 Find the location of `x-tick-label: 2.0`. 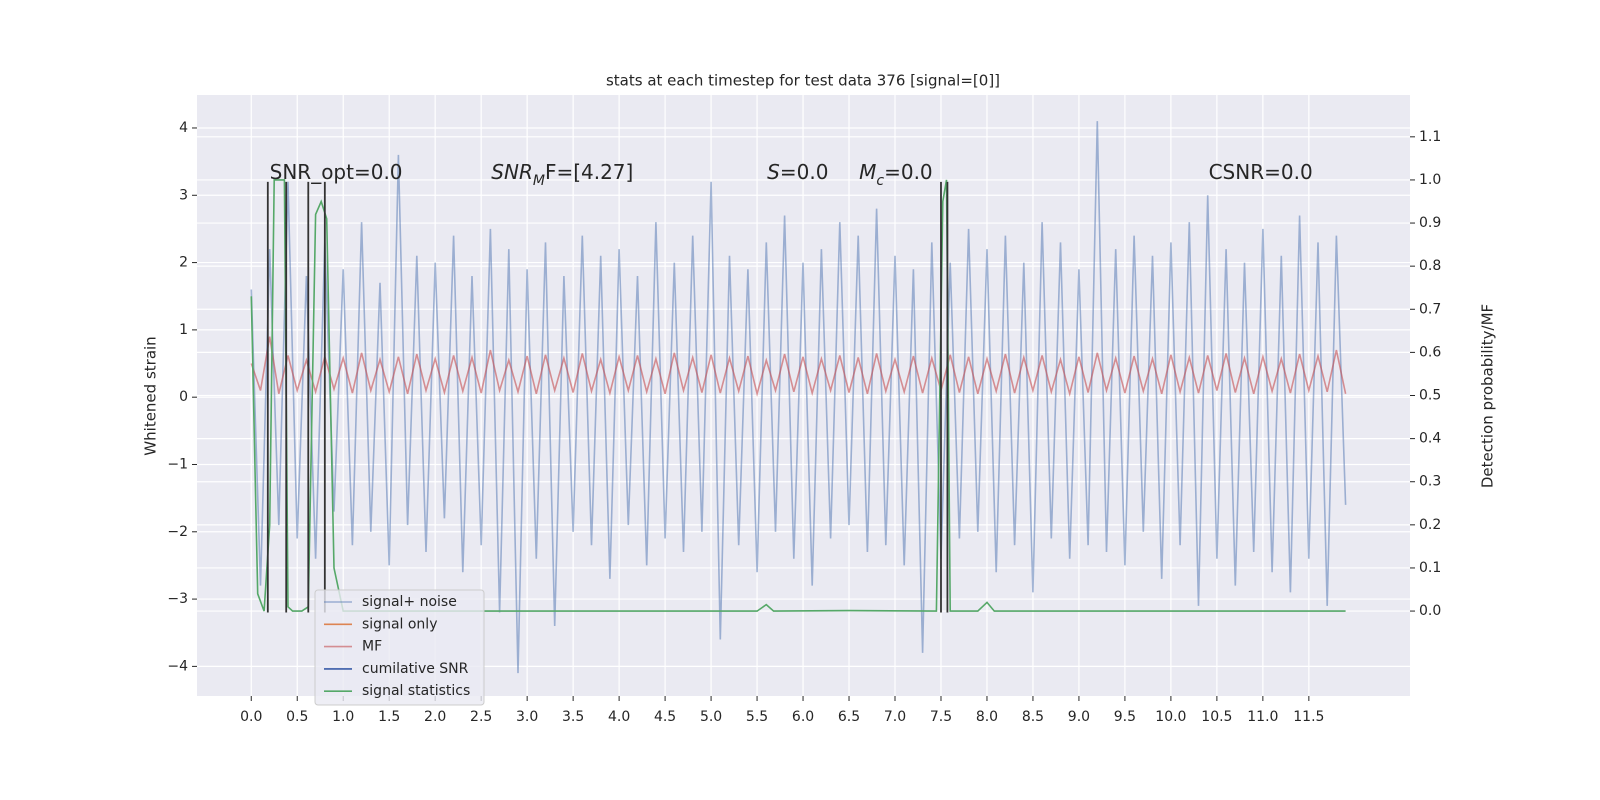

x-tick-label: 2.0 is located at coordinates (435, 717).